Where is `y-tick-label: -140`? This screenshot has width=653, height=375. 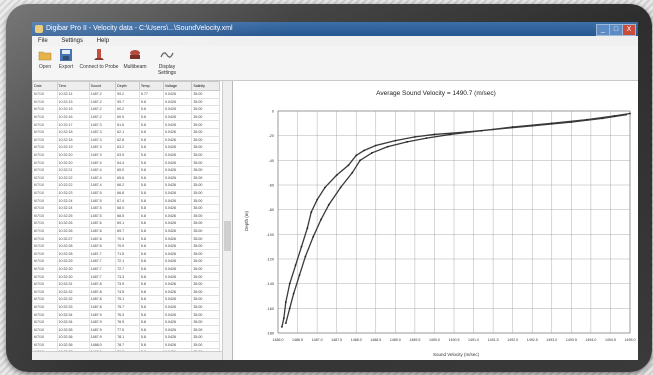
y-tick-label: -140 is located at coordinates (270, 284).